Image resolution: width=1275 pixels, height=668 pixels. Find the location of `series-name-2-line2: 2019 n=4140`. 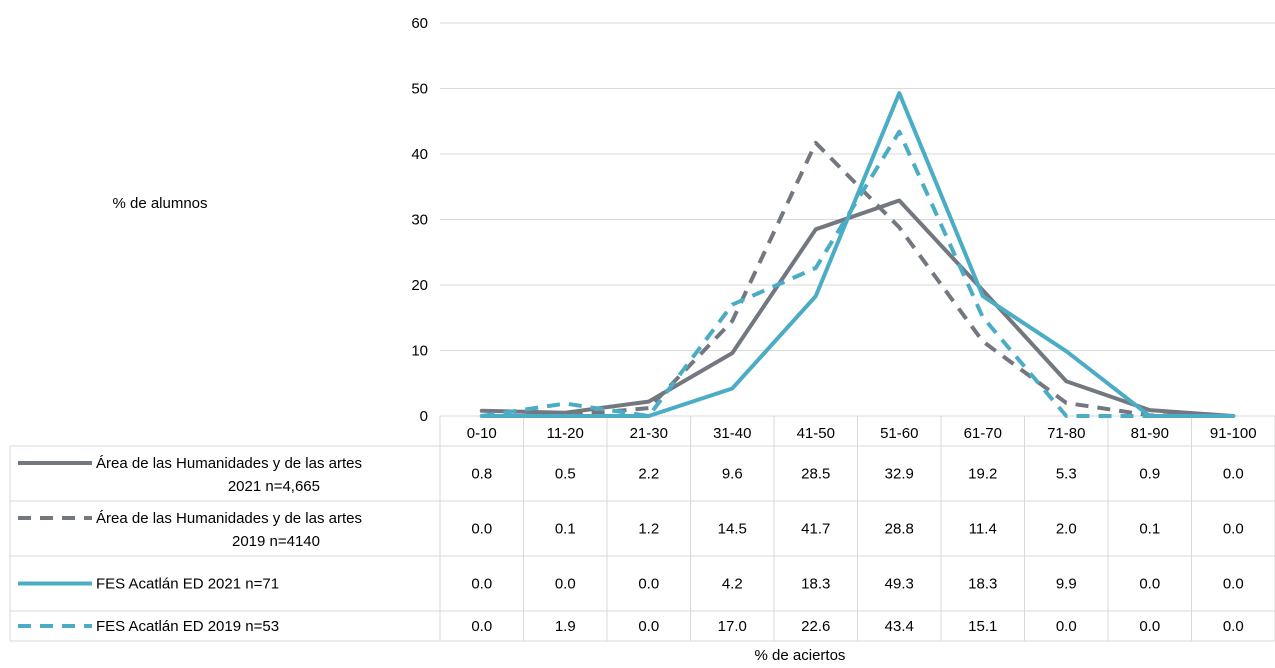

series-name-2-line2: 2019 n=4140 is located at coordinates (276, 541).